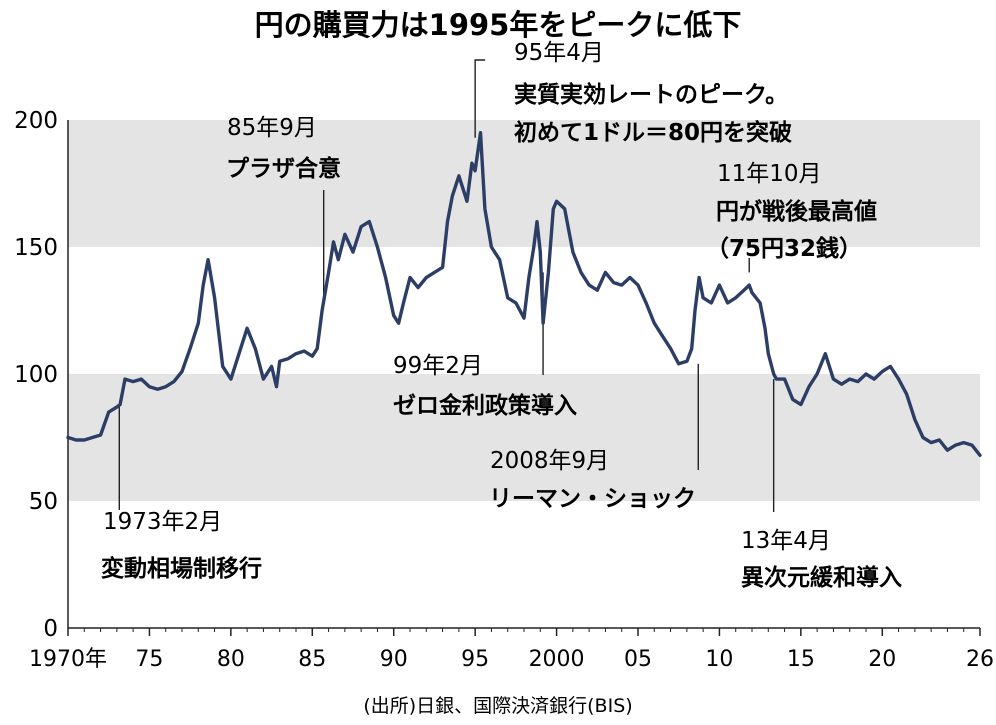 The image size is (996, 725). Describe the element at coordinates (480, 98) in the screenshot. I see `annotation-leader` at that location.